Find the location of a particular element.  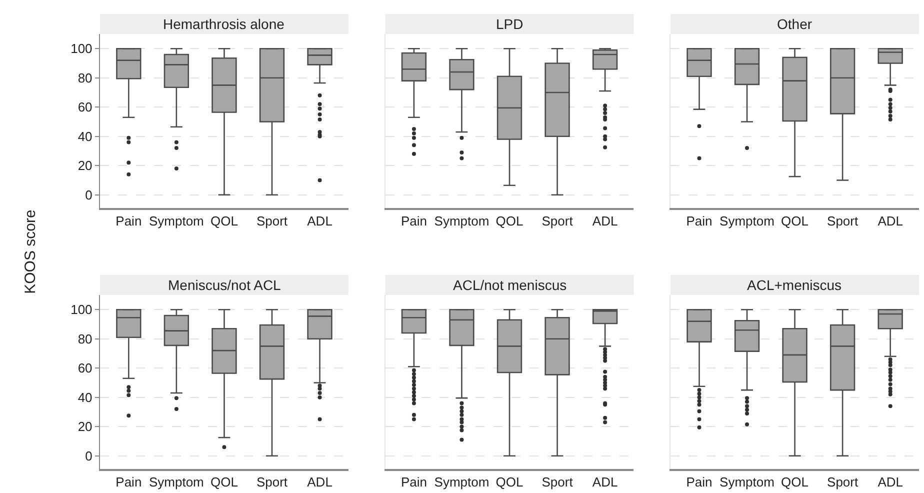

chart-title: ACL/not meniscus is located at coordinates (510, 285).